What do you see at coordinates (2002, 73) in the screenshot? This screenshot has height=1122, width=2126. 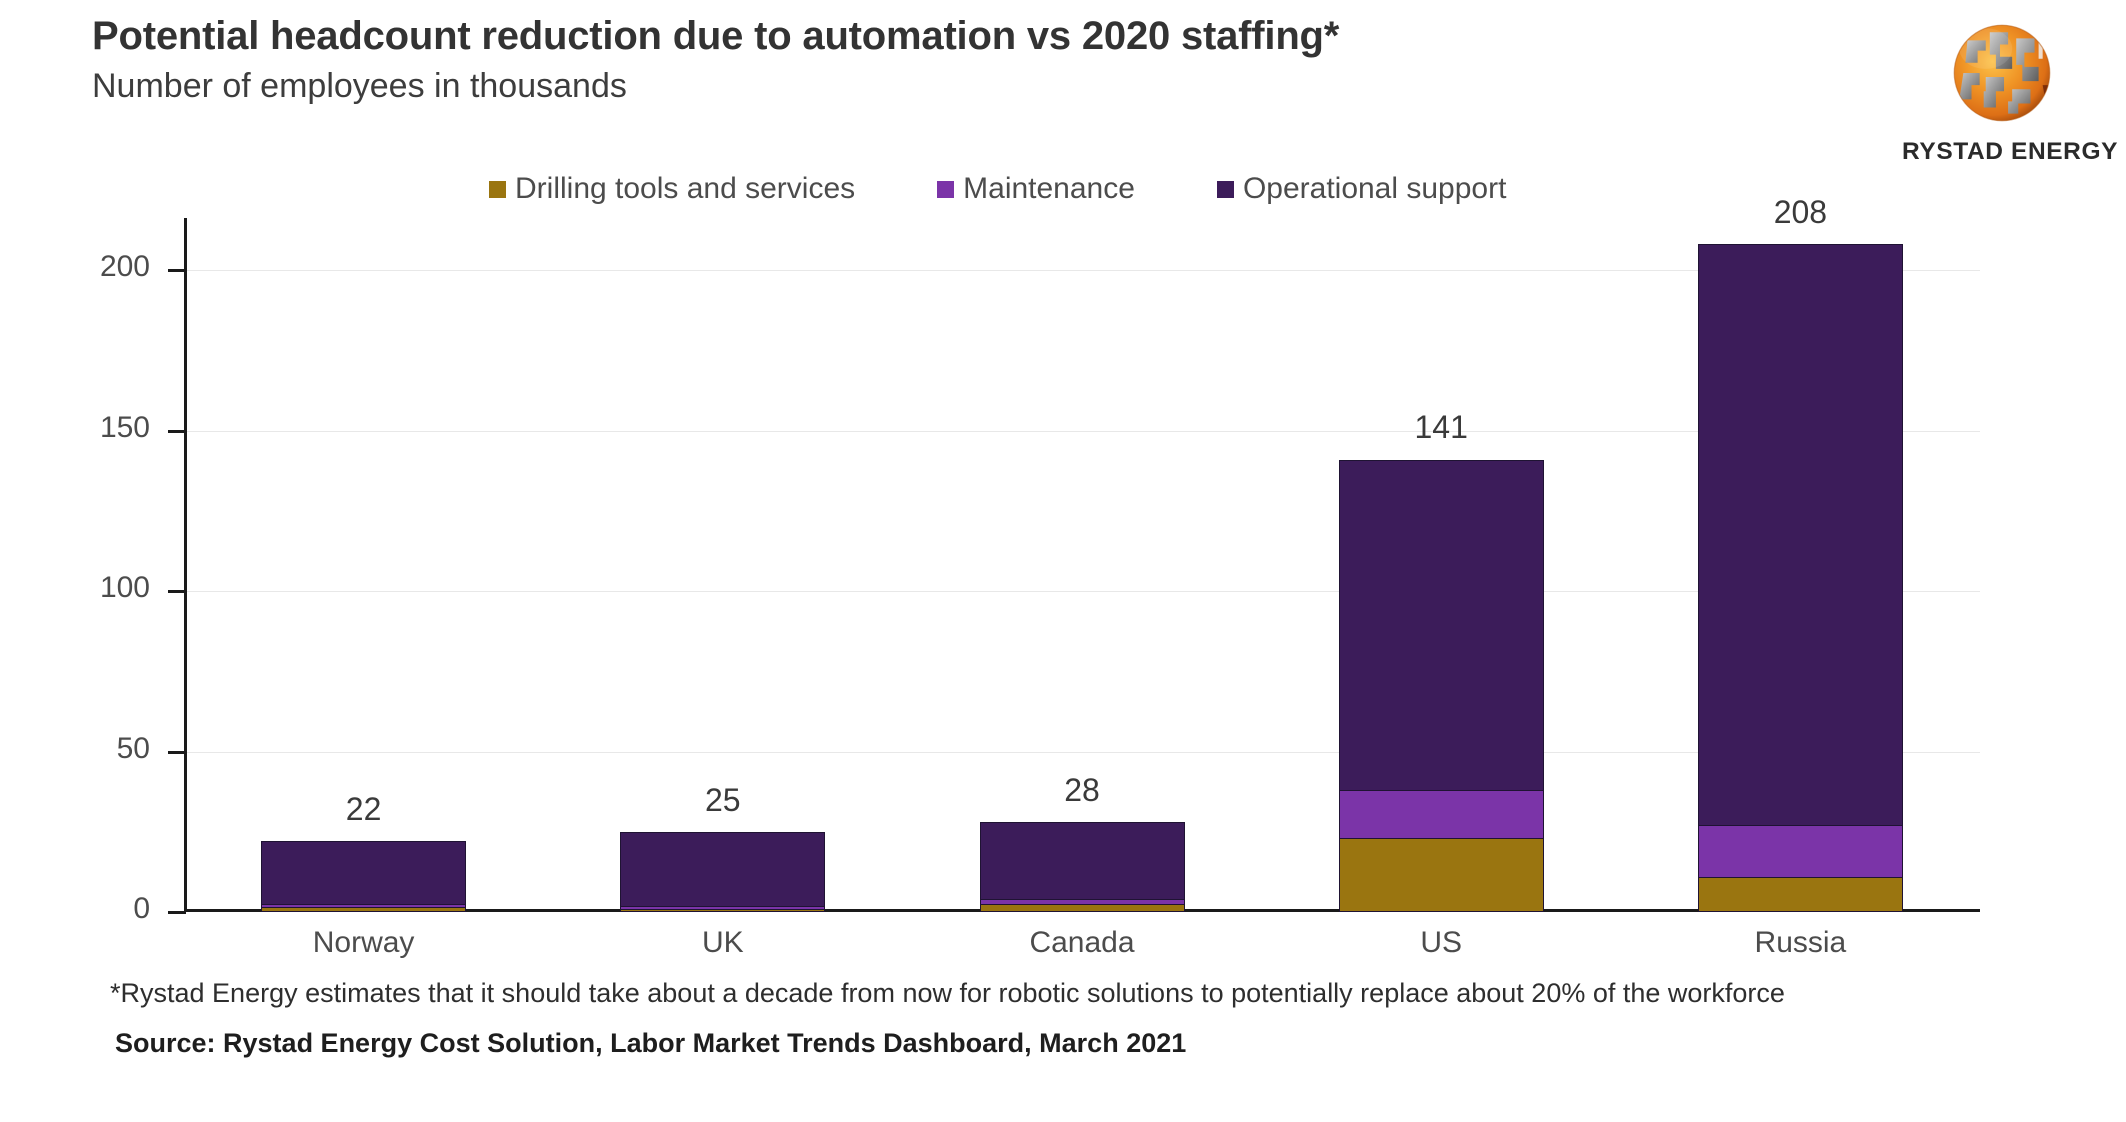 I see `globe-icon` at bounding box center [2002, 73].